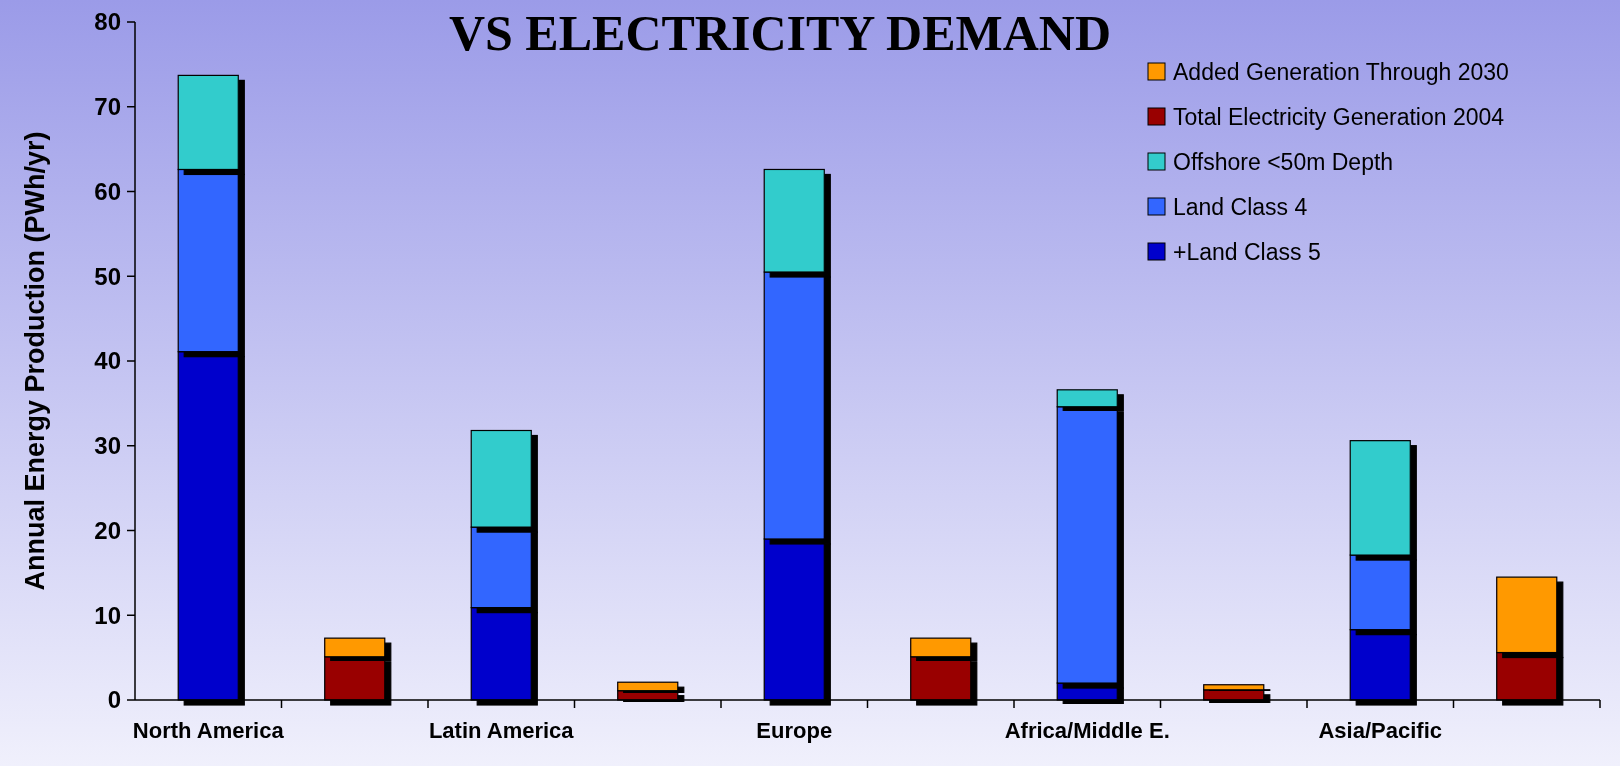 This screenshot has height=766, width=1620. What do you see at coordinates (107, 107) in the screenshot?
I see `y-tick-label: 70` at bounding box center [107, 107].